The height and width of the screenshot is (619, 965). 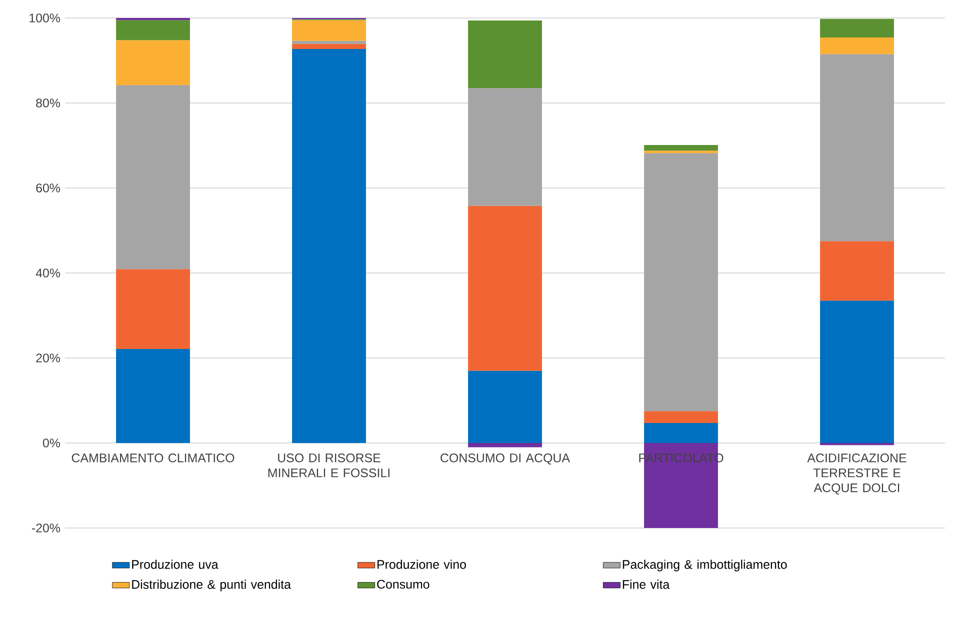 What do you see at coordinates (175, 564) in the screenshot?
I see `legend-label: Produzione uva` at bounding box center [175, 564].